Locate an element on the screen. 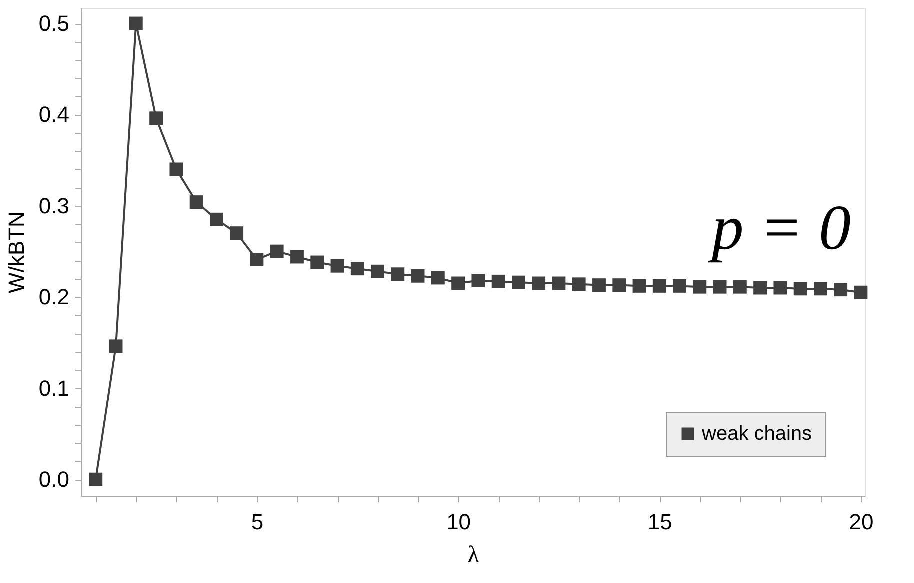 The height and width of the screenshot is (583, 914). y-tick-label: 0.0 is located at coordinates (54, 479).